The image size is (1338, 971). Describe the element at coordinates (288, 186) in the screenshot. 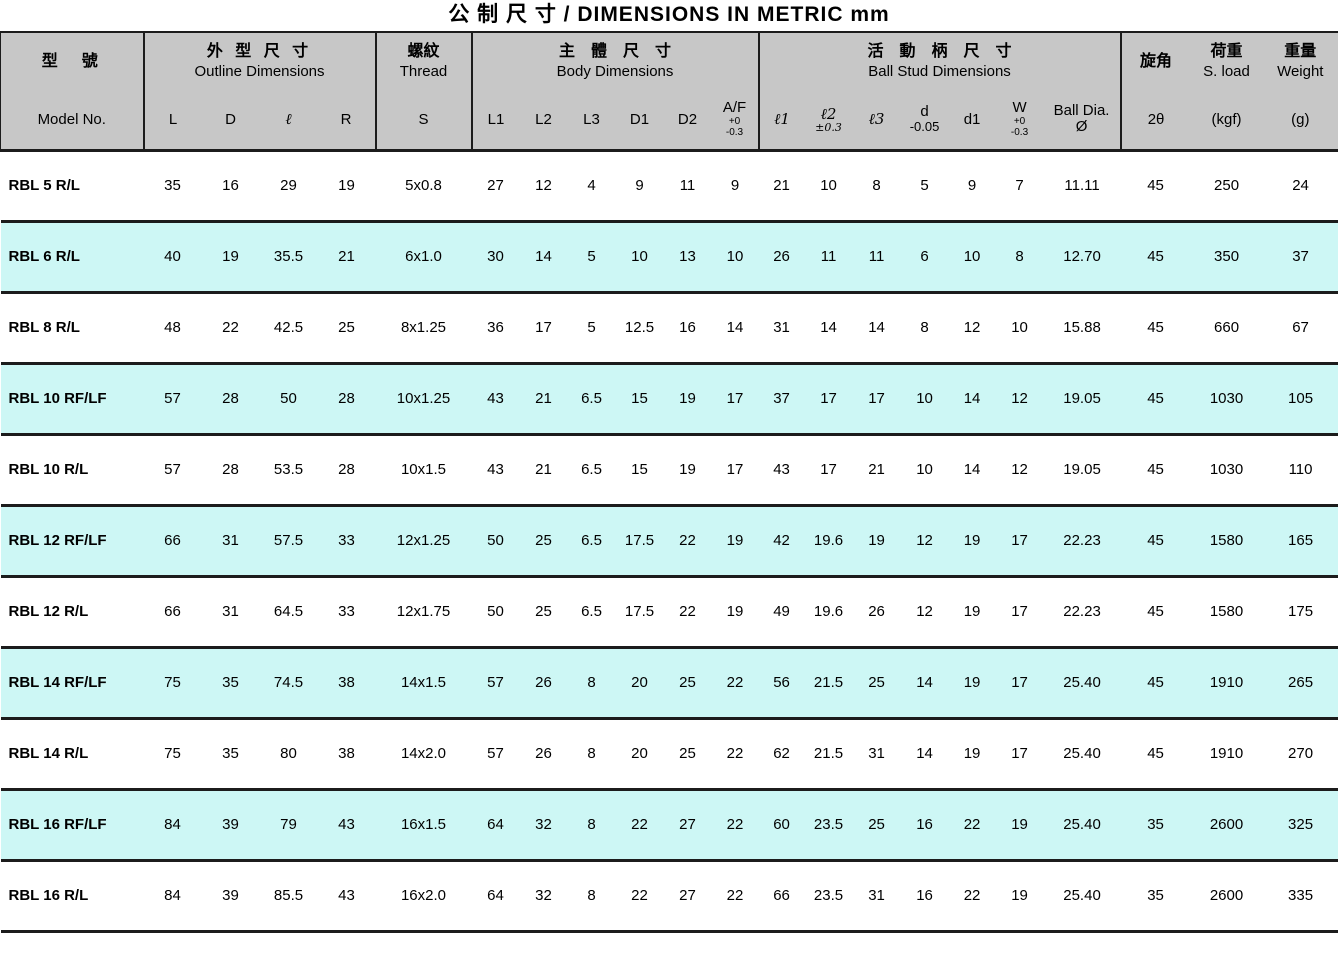

I see `value-cell: 29` at that location.